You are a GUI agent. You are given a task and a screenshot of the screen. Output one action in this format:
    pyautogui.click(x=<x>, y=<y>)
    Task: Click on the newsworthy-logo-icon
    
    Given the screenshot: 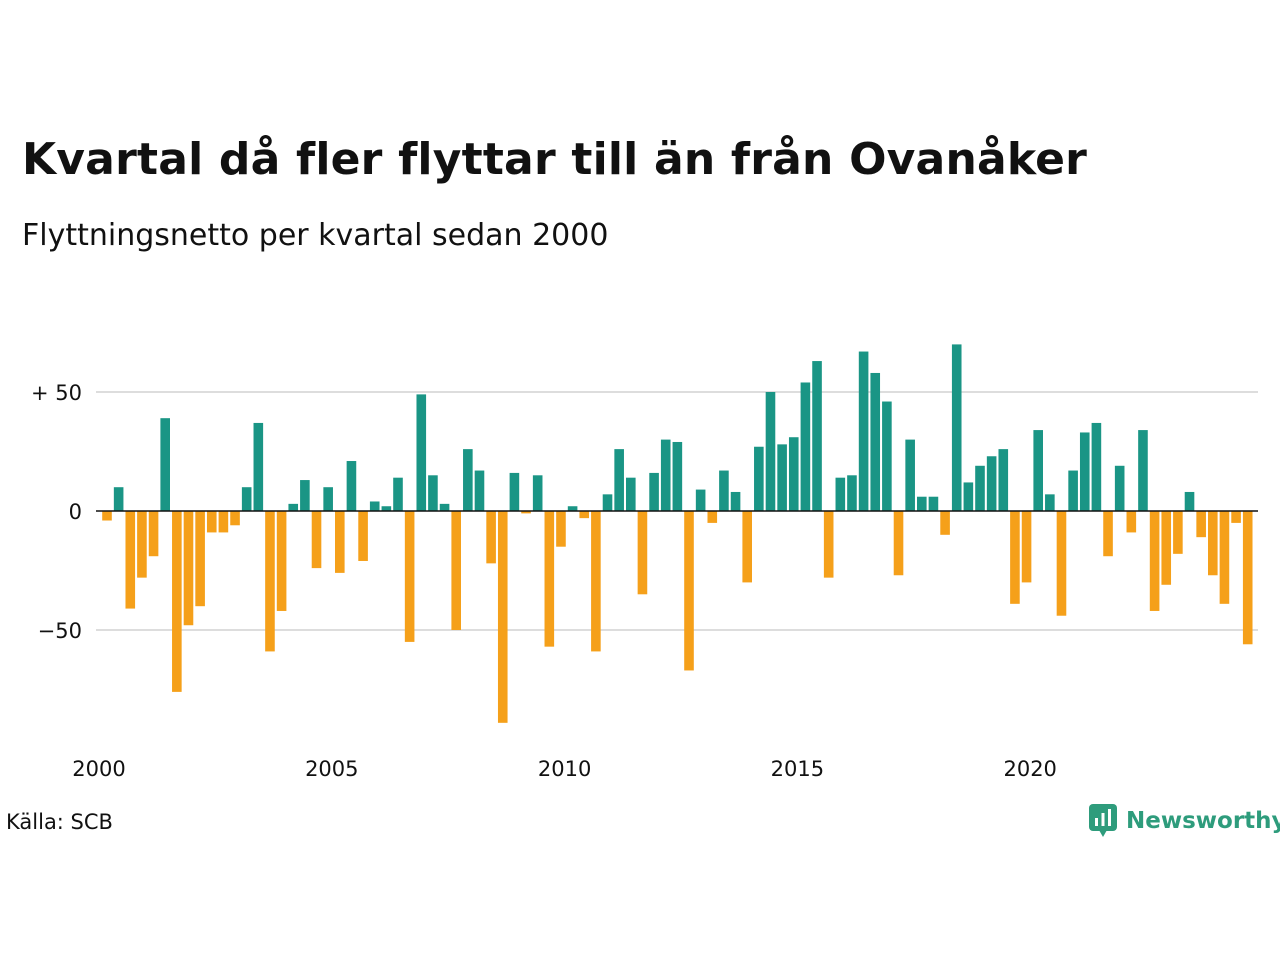 What is the action you would take?
    pyautogui.click(x=1103, y=820)
    